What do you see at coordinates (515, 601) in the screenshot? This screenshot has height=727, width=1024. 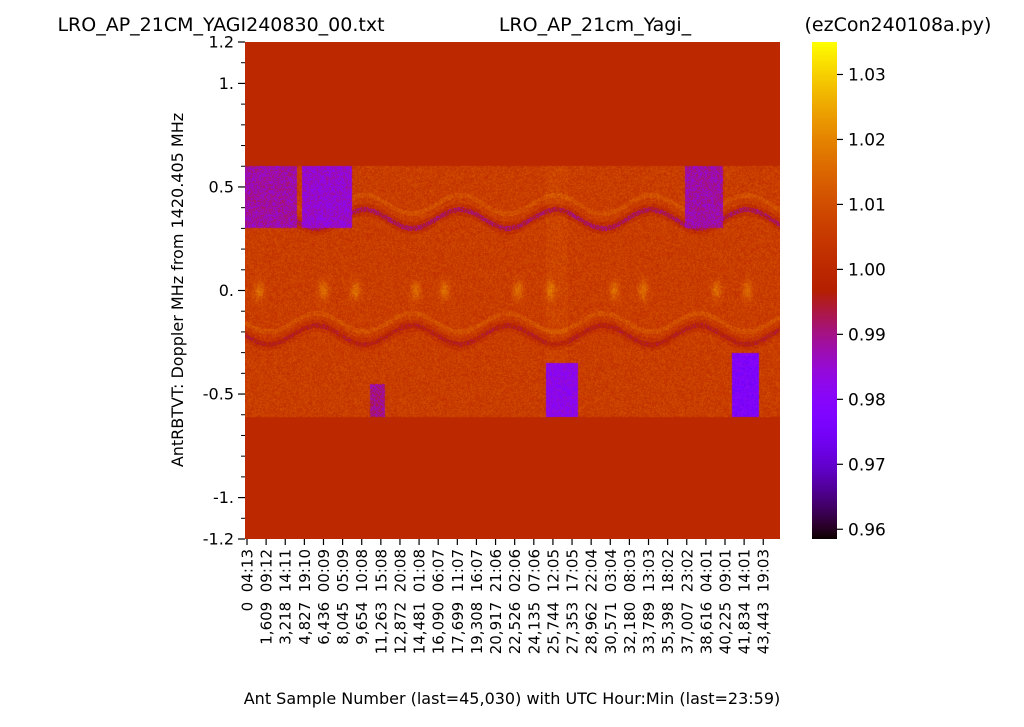 I see `x-tick-label: 22,526 02:06` at bounding box center [515, 601].